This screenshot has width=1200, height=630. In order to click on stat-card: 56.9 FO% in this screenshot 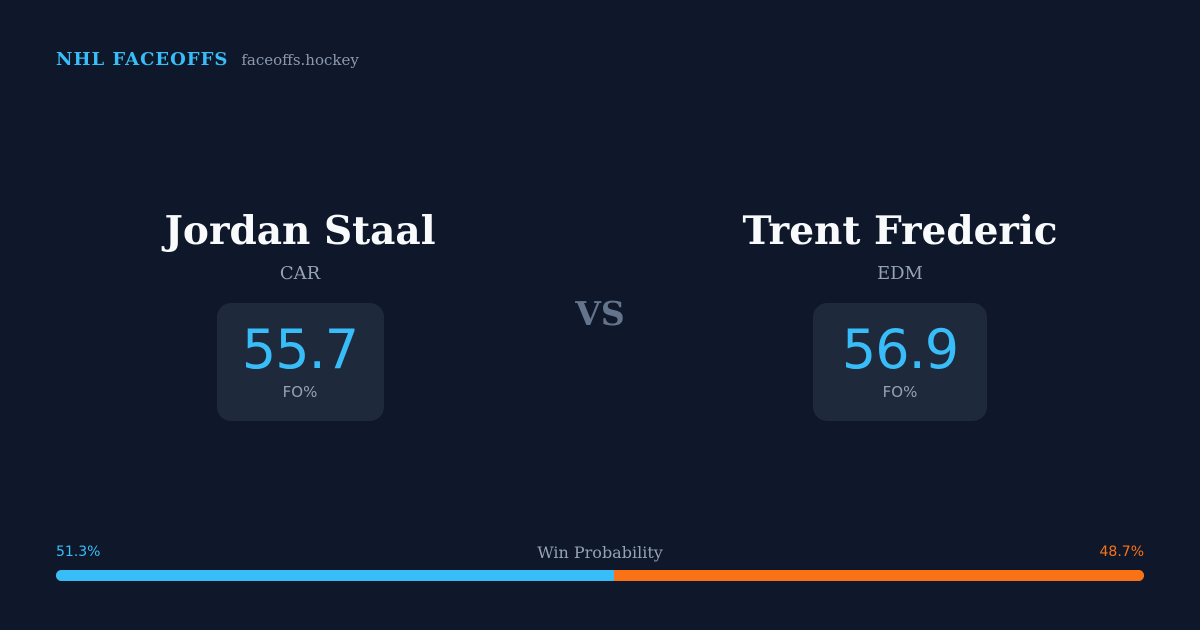, I will do `click(900, 362)`.